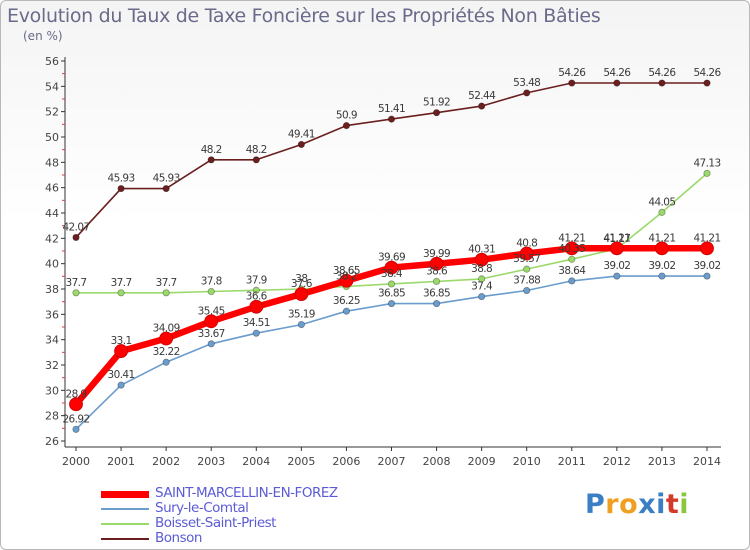 The image size is (750, 550). I want to click on data-label-sury-le-comtal: 26.92, so click(75, 419).